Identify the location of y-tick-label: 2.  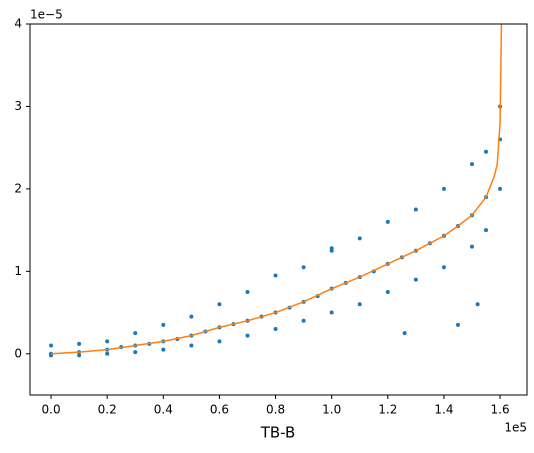
(18, 188).